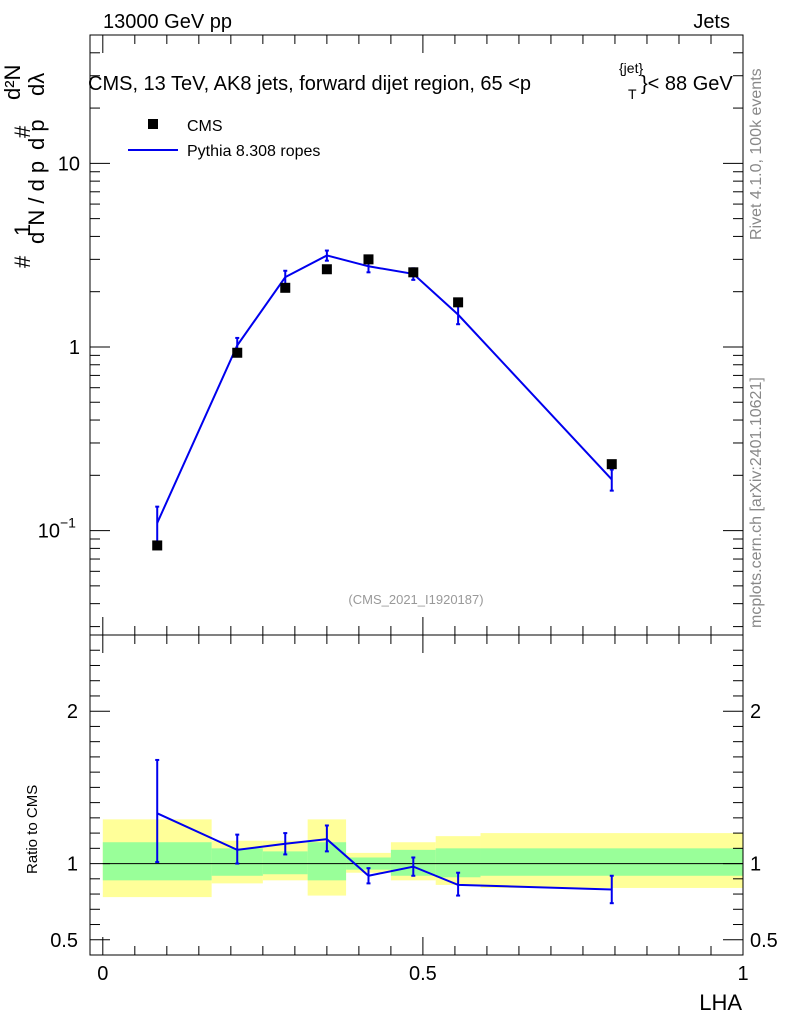 This screenshot has width=786, height=1024. What do you see at coordinates (153, 124) in the screenshot?
I see `legend-marker-cms` at bounding box center [153, 124].